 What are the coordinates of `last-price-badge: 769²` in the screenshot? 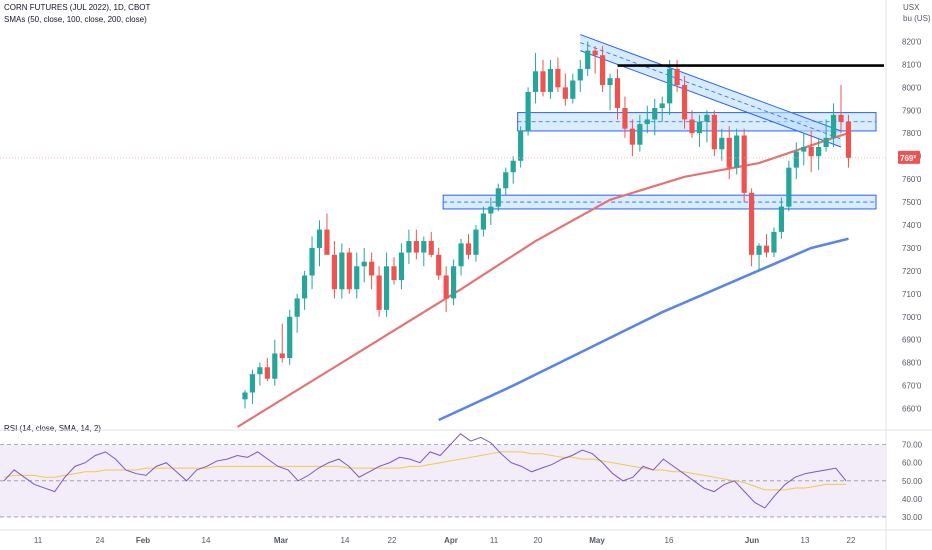 It's located at (909, 157).